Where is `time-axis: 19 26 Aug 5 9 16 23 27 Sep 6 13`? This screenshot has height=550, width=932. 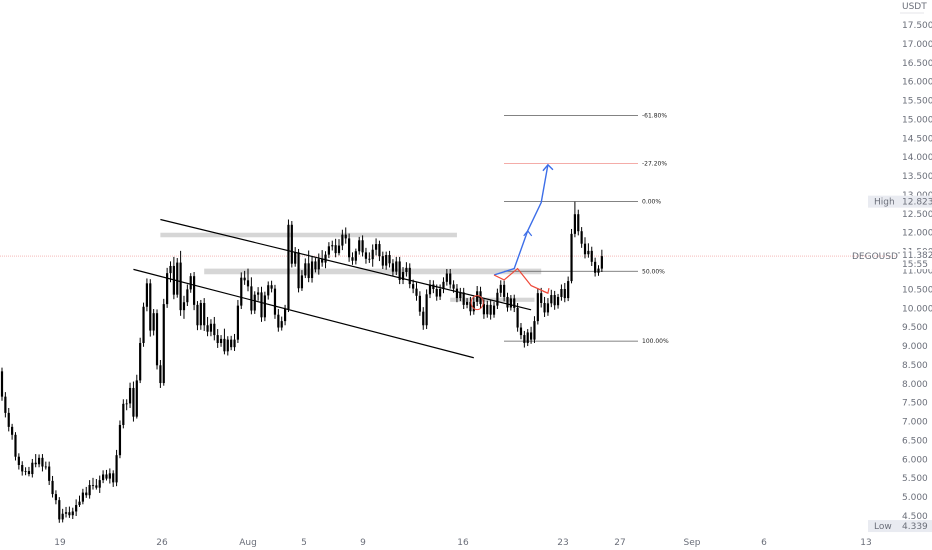
time-axis: 19 26 Aug 5 9 16 23 27 Sep 6 13 is located at coordinates (462, 543).